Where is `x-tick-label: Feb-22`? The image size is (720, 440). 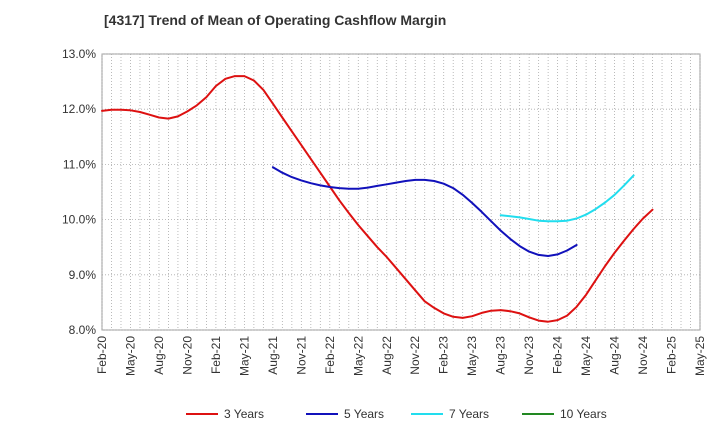
x-tick-label: Feb-22 is located at coordinates (330, 355).